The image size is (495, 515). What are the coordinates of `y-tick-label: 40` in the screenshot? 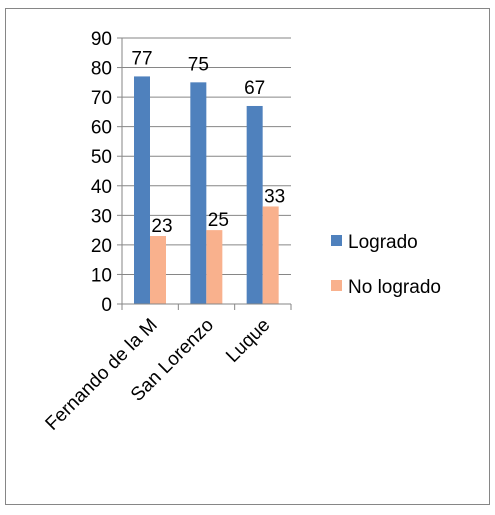 It's located at (101, 187).